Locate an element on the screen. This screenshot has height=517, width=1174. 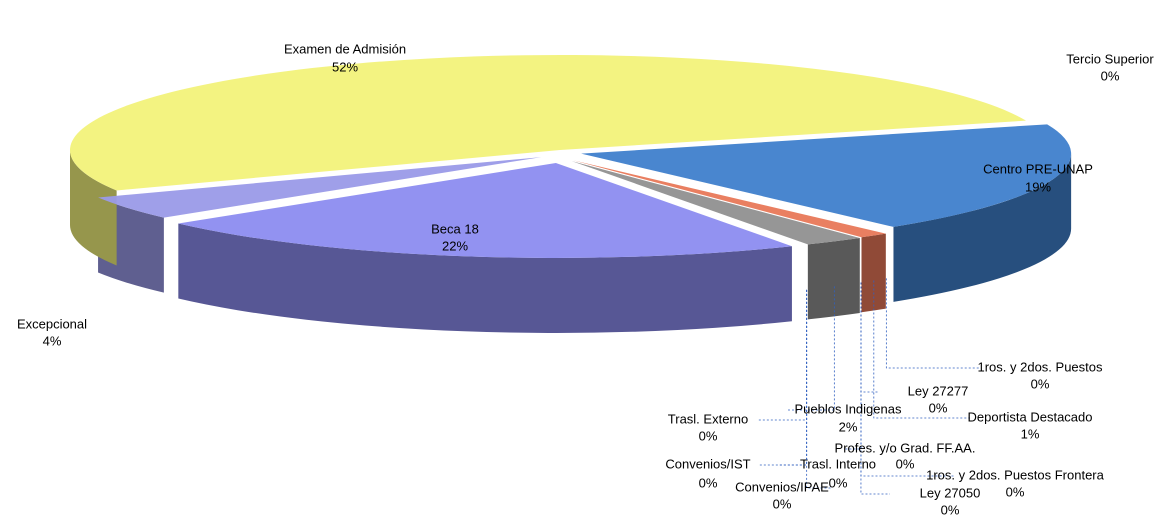
slice-label: Profes. y/o Grad. FF.AA. is located at coordinates (905, 447).